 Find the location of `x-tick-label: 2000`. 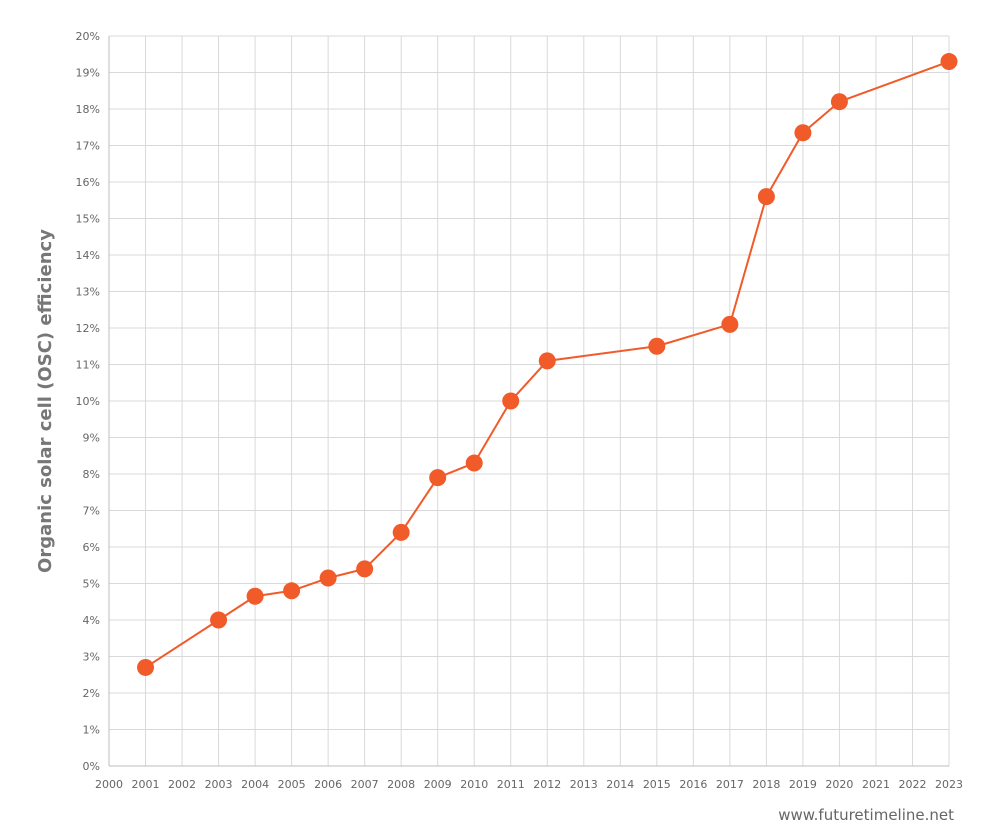

x-tick-label: 2000 is located at coordinates (109, 784).